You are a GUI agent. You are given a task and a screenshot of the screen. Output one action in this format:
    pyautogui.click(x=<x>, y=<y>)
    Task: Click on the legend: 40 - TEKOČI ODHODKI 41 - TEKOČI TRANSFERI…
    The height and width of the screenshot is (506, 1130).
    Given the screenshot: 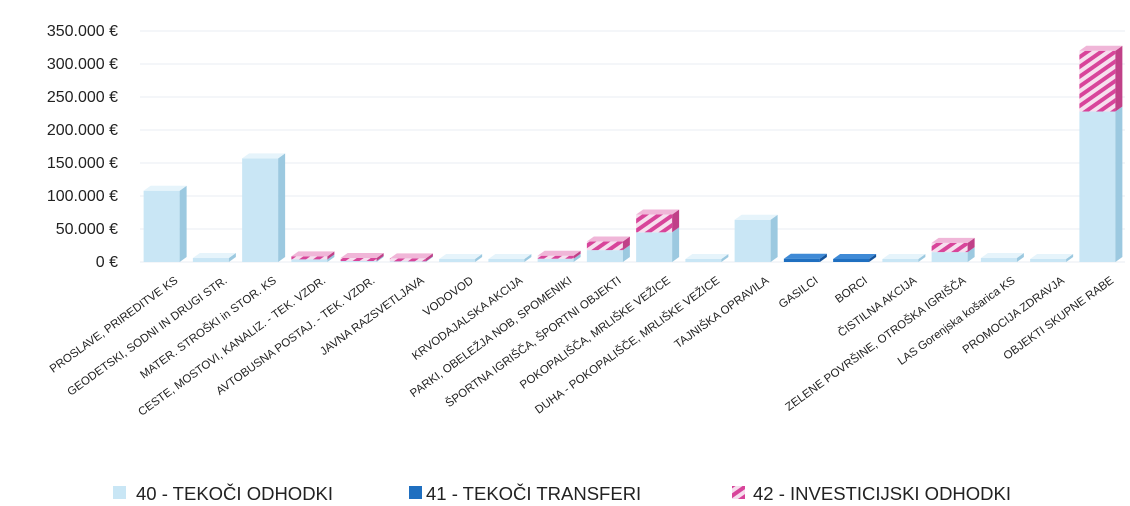 What is the action you would take?
    pyautogui.click(x=562, y=493)
    